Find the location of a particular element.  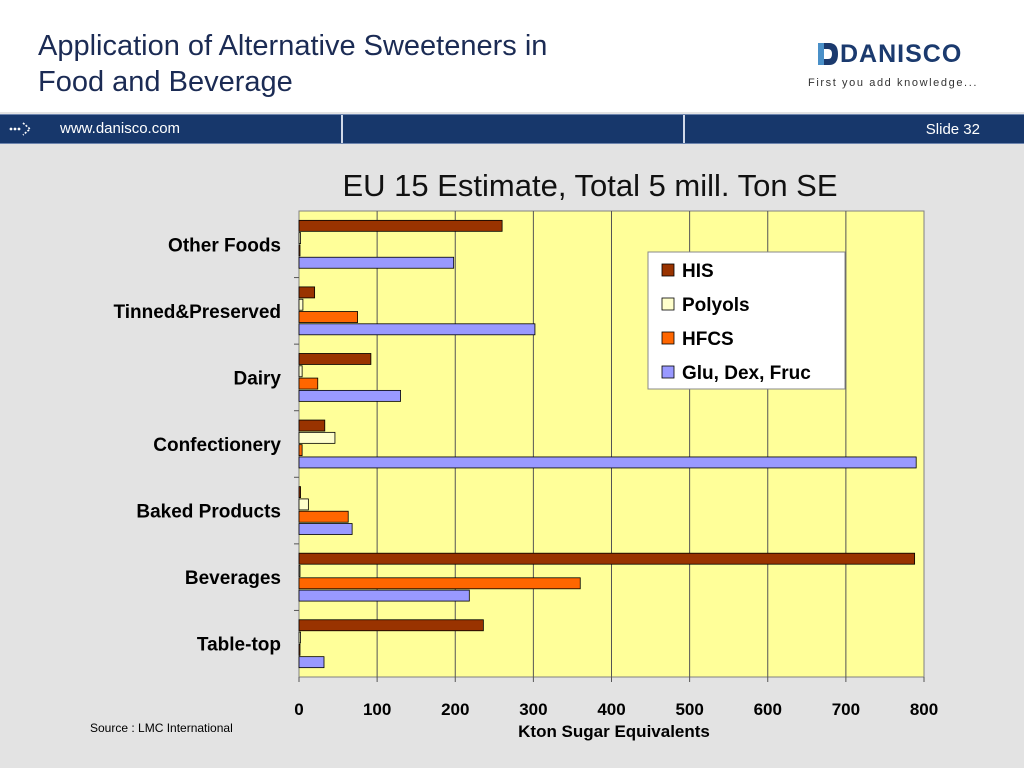

legend-label: Polyols is located at coordinates (716, 305).